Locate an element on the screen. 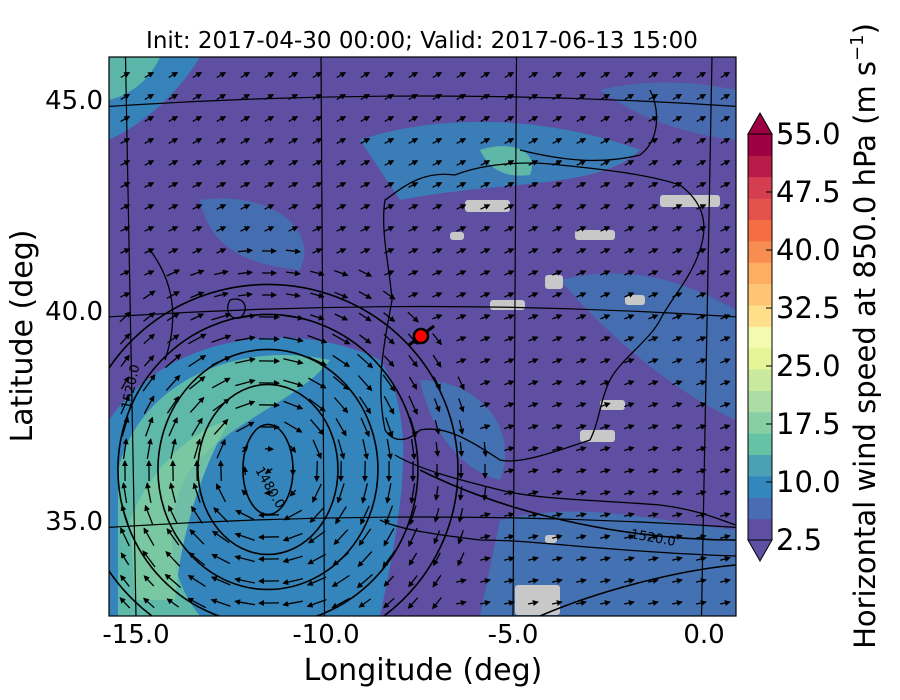 This screenshot has width=900, height=700. colorbar-extend-bottom is located at coordinates (760, 551).